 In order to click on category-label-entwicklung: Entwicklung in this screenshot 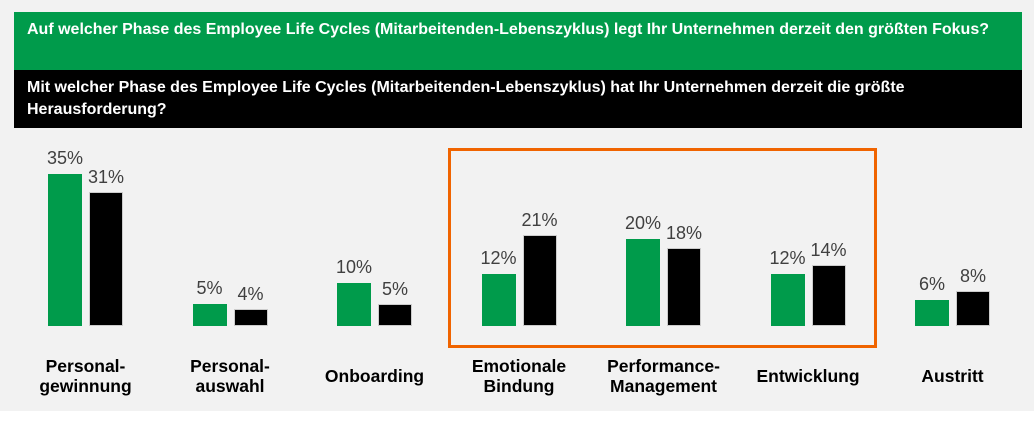, I will do `click(808, 376)`.